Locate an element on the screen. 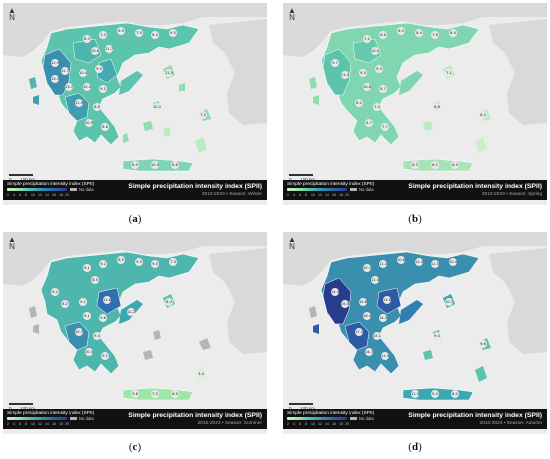 This screenshot has height=459, width=550. svg-text: 6.9 is located at coordinates (175, 394).